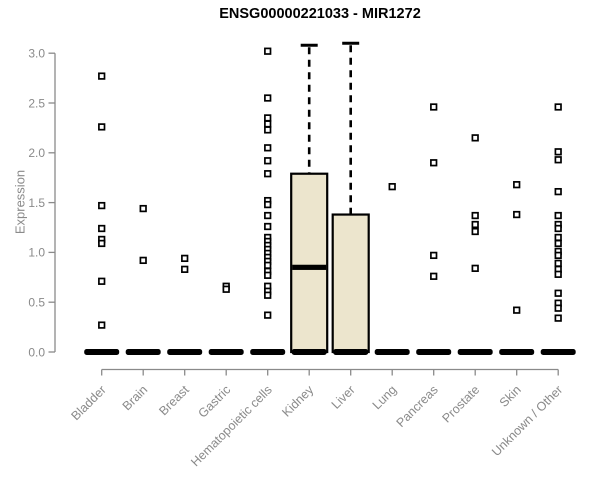 This screenshot has width=600, height=500. What do you see at coordinates (558, 352) in the screenshot?
I see `zero-bar-unknown-other` at bounding box center [558, 352].